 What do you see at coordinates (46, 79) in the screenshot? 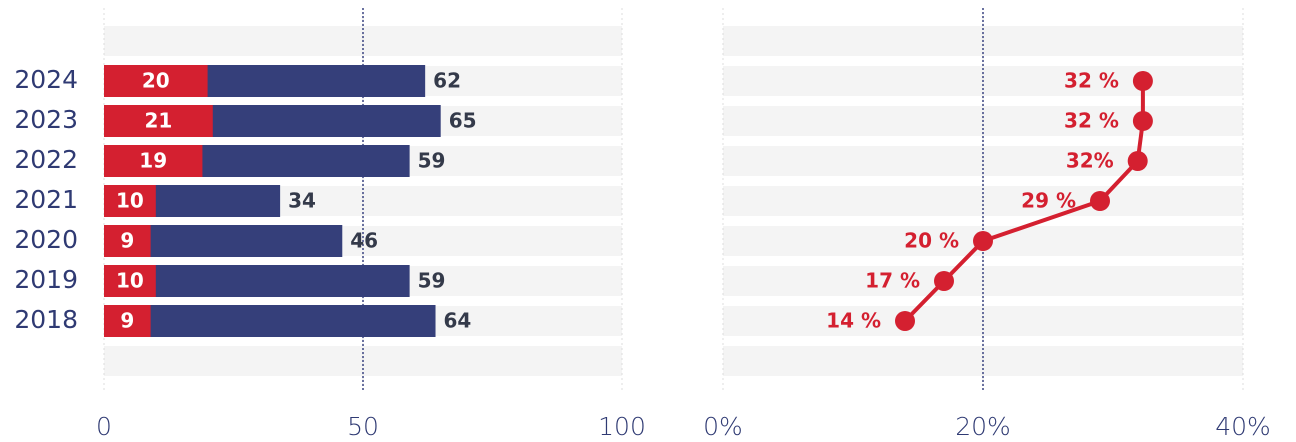
I see `y-tick-label: 2024` at bounding box center [46, 79].